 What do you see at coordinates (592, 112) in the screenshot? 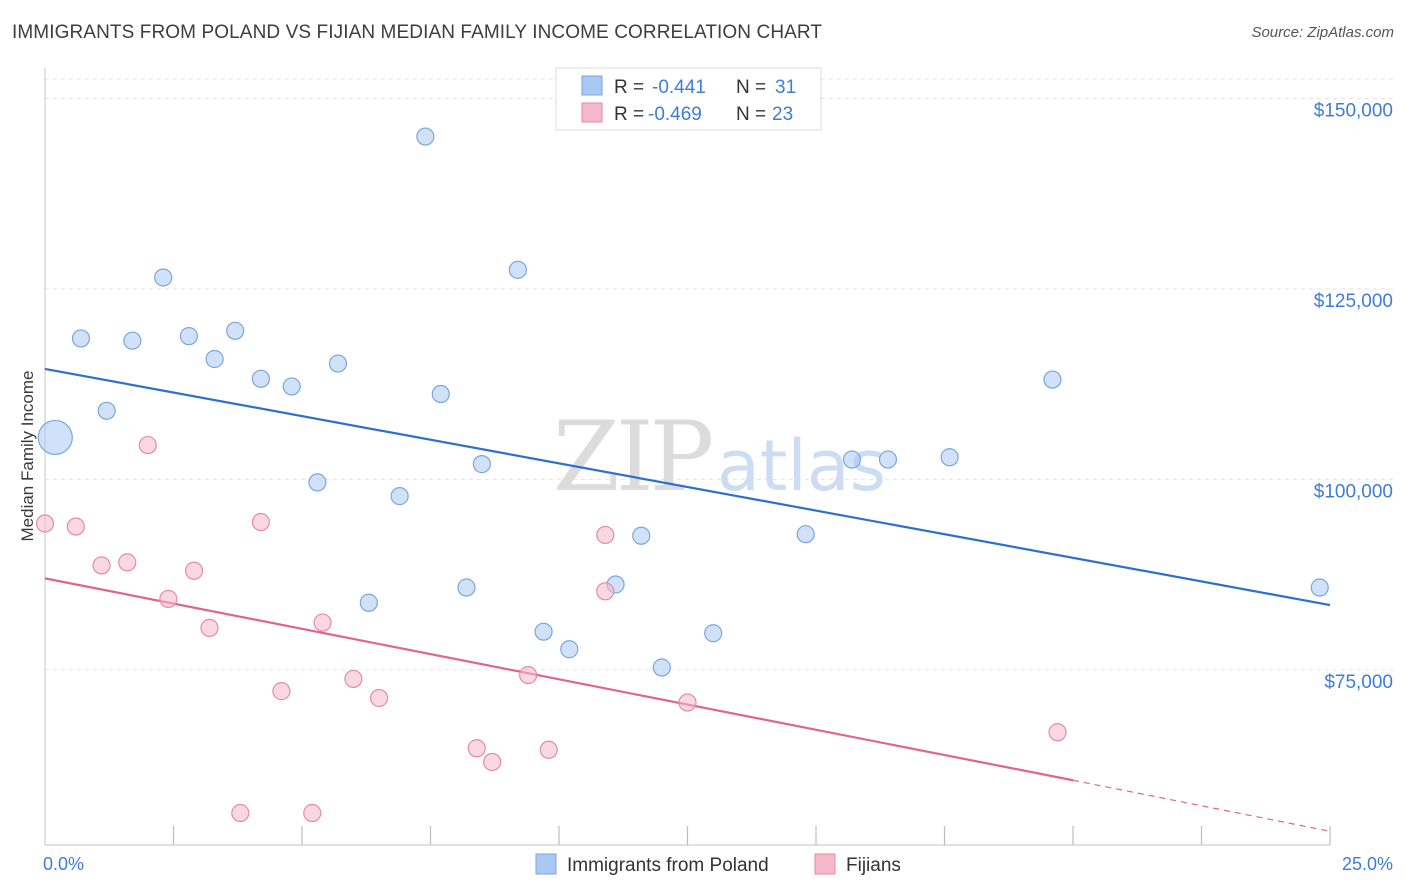
I see `legend-swatch-fijians` at bounding box center [592, 112].